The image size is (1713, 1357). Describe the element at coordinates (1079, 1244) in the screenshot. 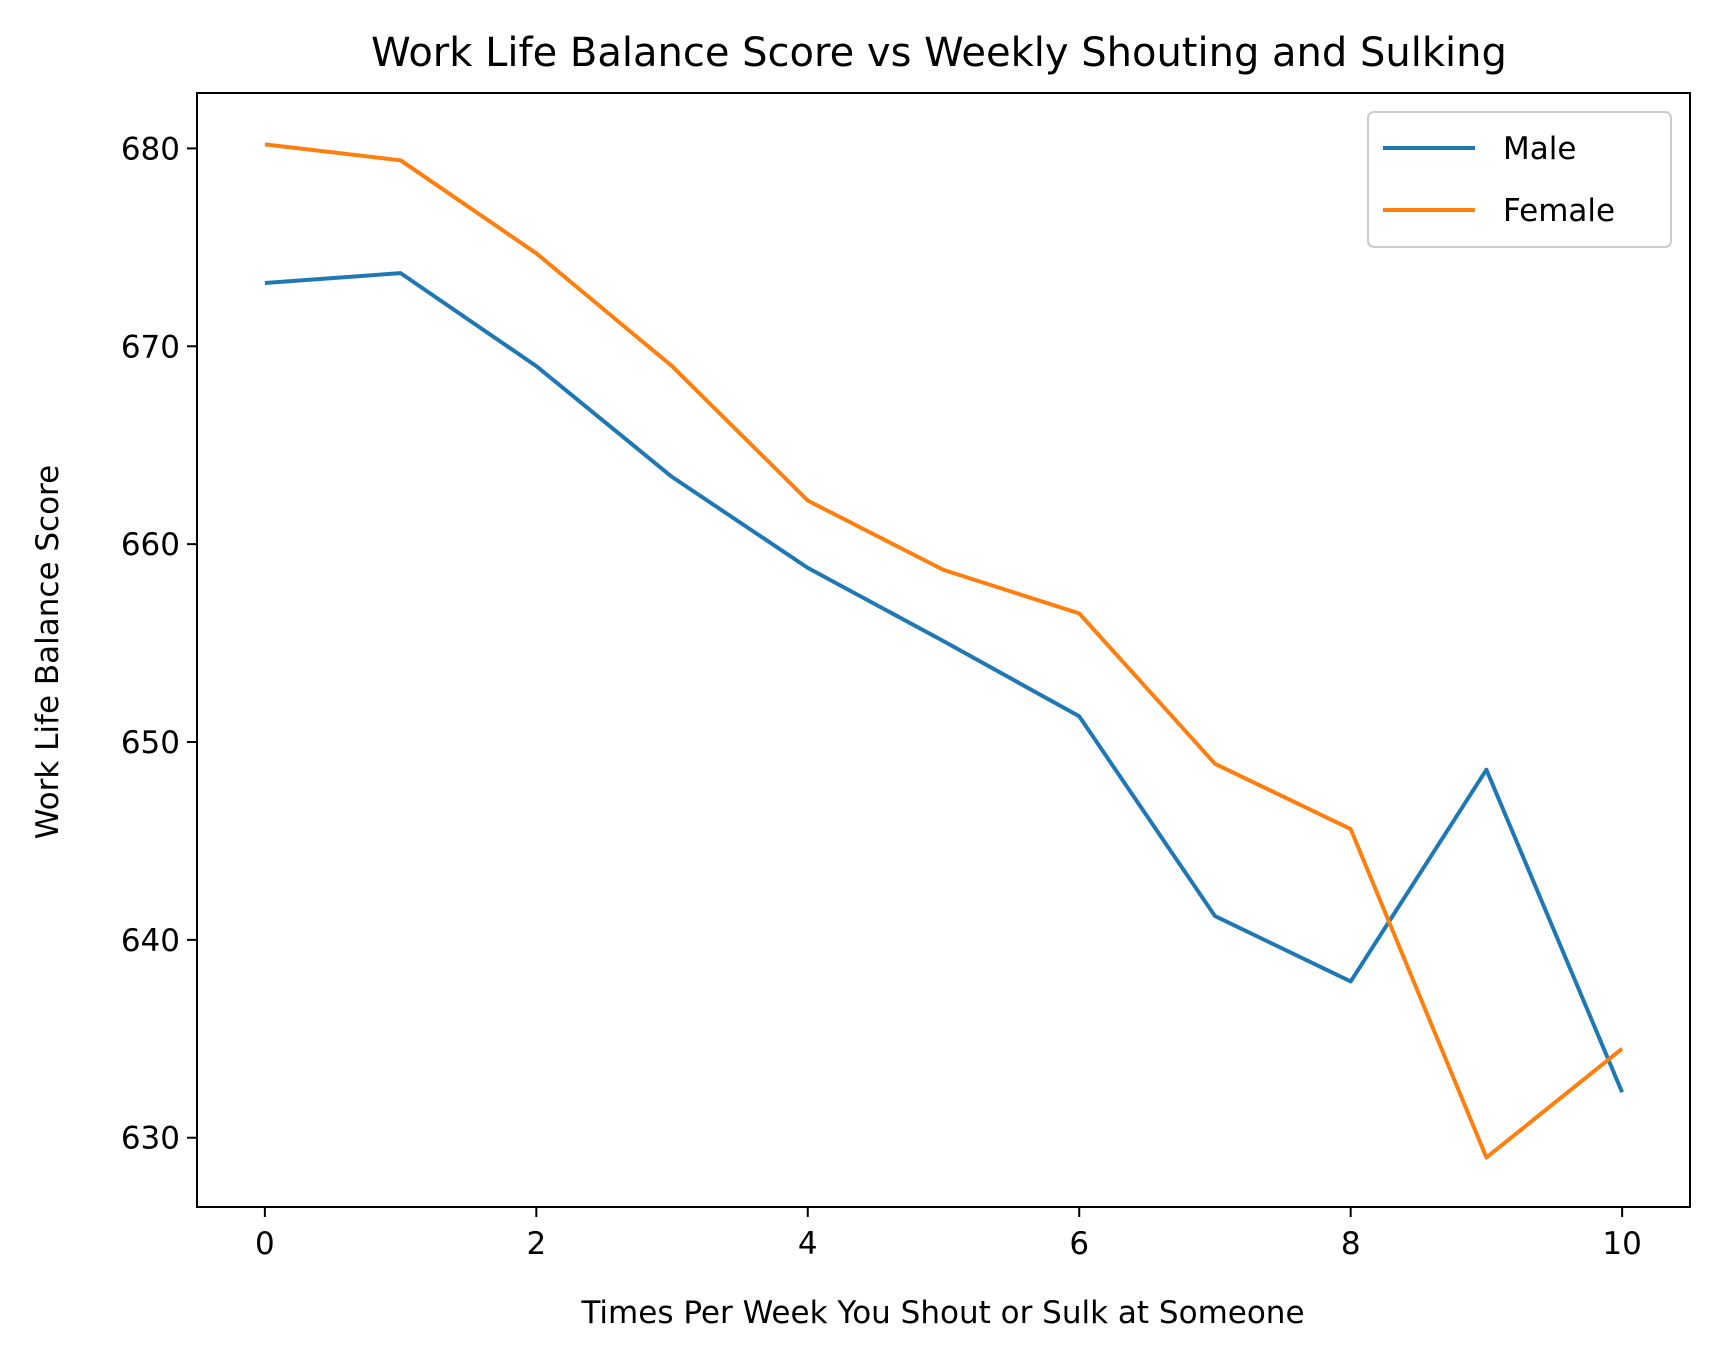

I see `x-tick-label: 6` at that location.